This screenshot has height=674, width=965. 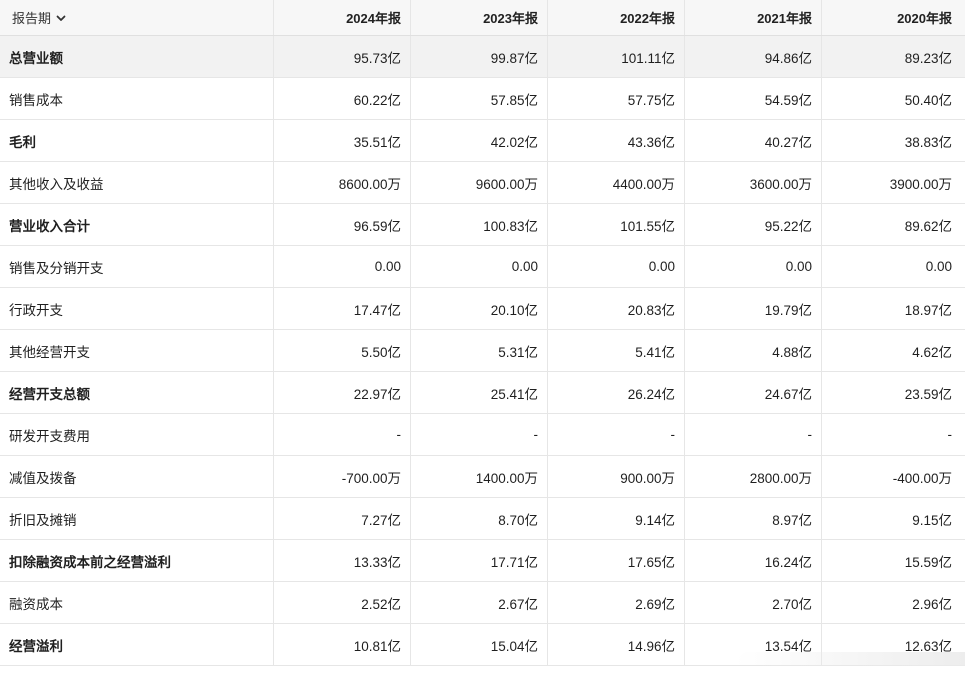 I want to click on value-cell: 9600.00万, so click(x=479, y=182).